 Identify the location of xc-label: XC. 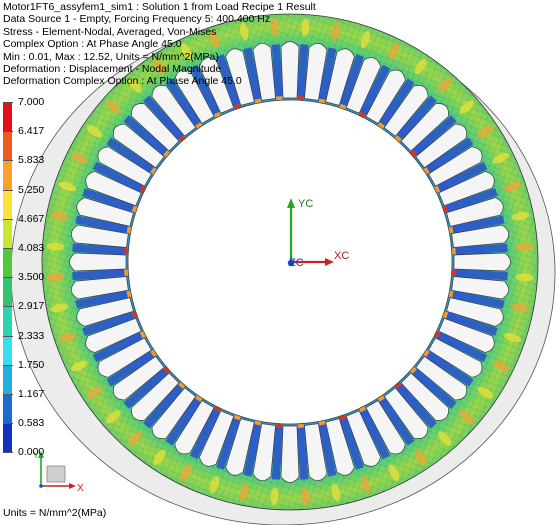
(341, 256).